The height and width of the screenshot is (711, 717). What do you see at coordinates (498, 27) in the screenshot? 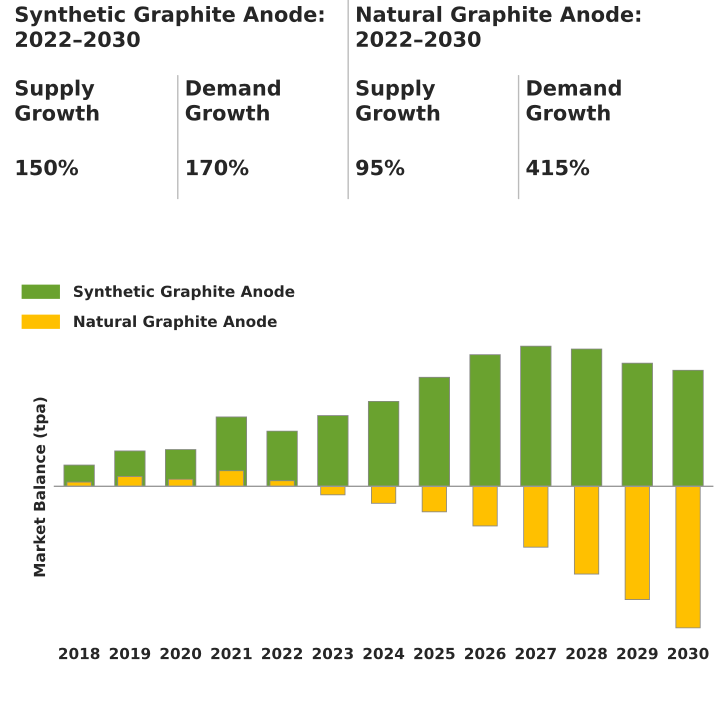
I see `text: Natural Graphite Anode: 2022–2030` at bounding box center [498, 27].